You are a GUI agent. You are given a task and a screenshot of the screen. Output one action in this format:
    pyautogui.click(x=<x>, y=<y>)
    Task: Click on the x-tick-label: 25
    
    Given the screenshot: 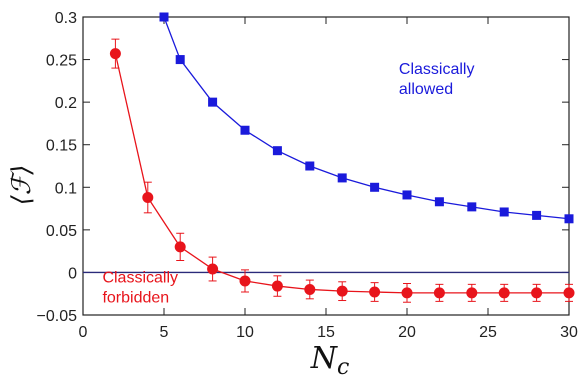 What is the action you would take?
    pyautogui.click(x=488, y=332)
    